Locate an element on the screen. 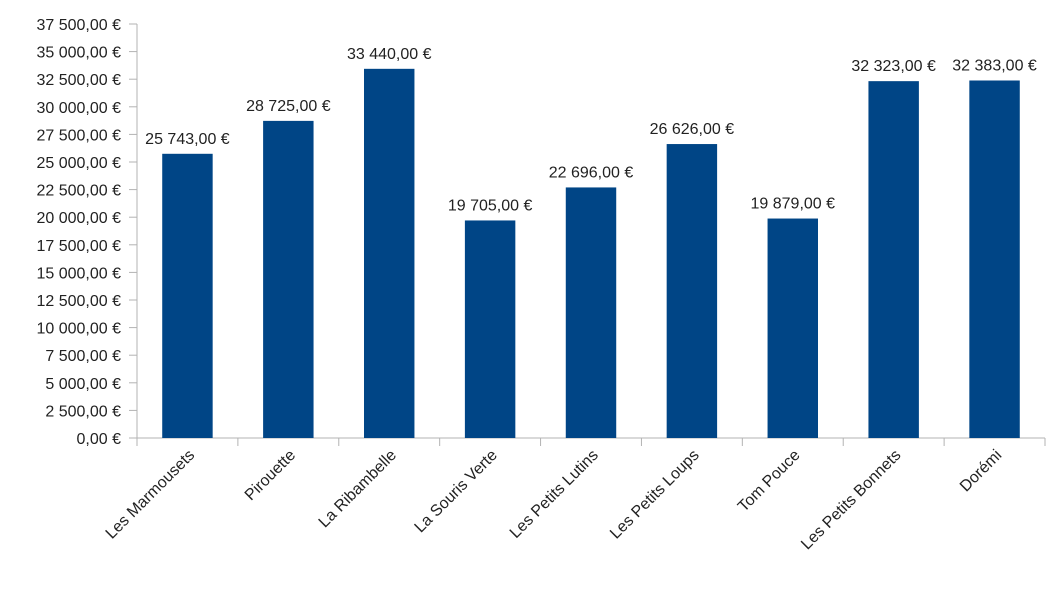 The height and width of the screenshot is (595, 1054). x-tick-label: Les Petits Bonnets is located at coordinates (851, 500).